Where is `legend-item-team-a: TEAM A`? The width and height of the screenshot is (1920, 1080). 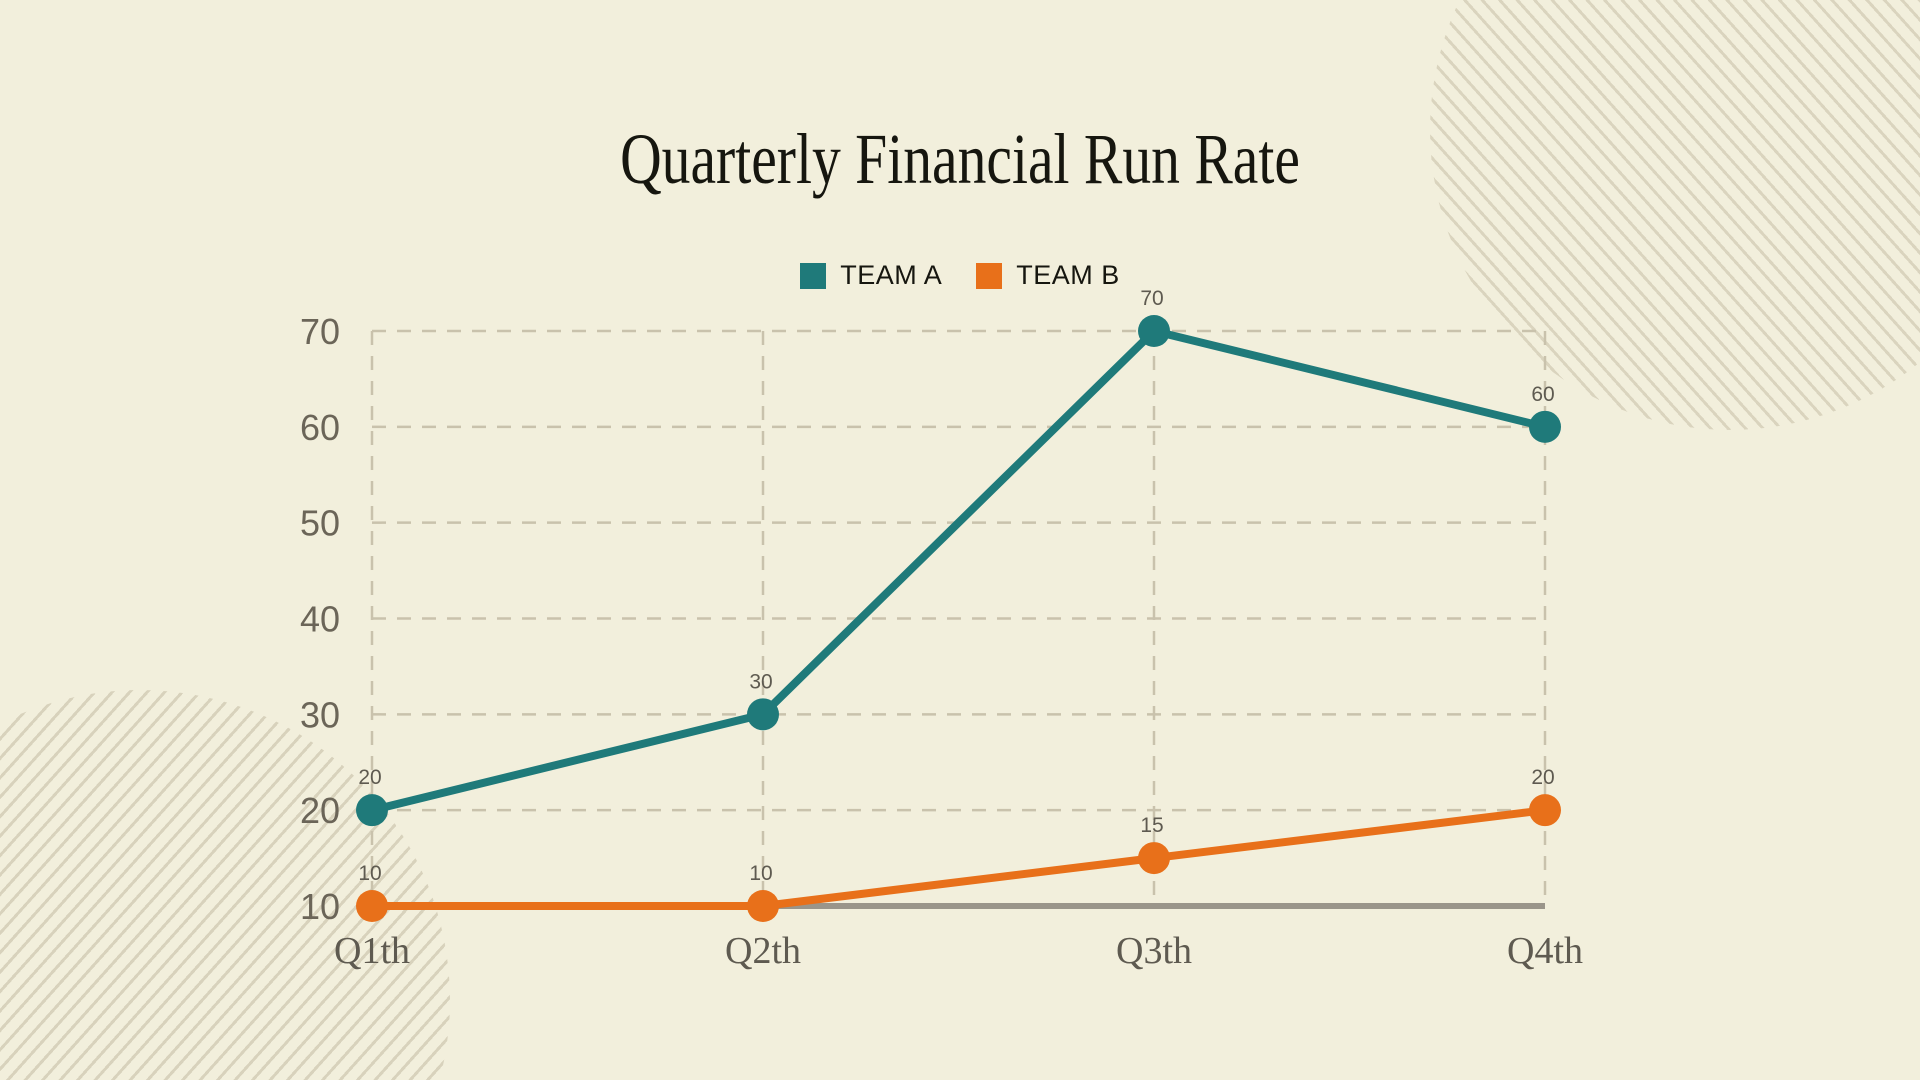
legend-item-team-a: TEAM A is located at coordinates (871, 275).